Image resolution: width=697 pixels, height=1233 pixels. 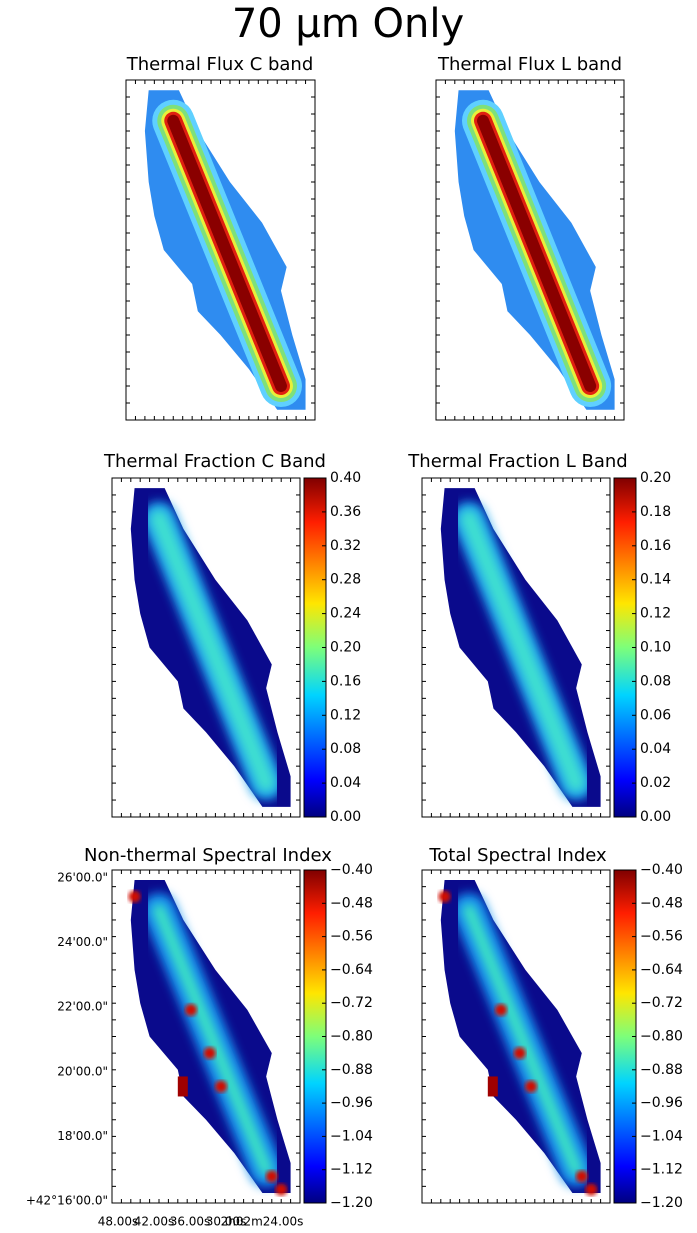 What do you see at coordinates (262, 1222) in the screenshot?
I see `x-tick-label: 2h02m24.00s` at bounding box center [262, 1222].